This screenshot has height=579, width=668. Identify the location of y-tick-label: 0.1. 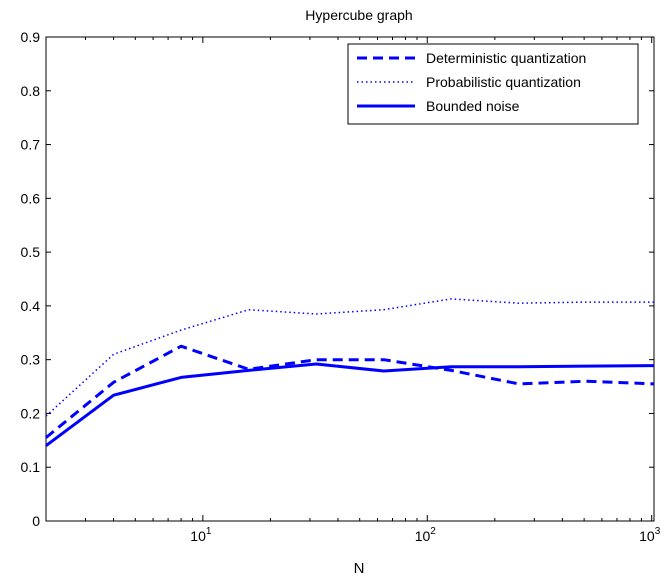
(31, 467).